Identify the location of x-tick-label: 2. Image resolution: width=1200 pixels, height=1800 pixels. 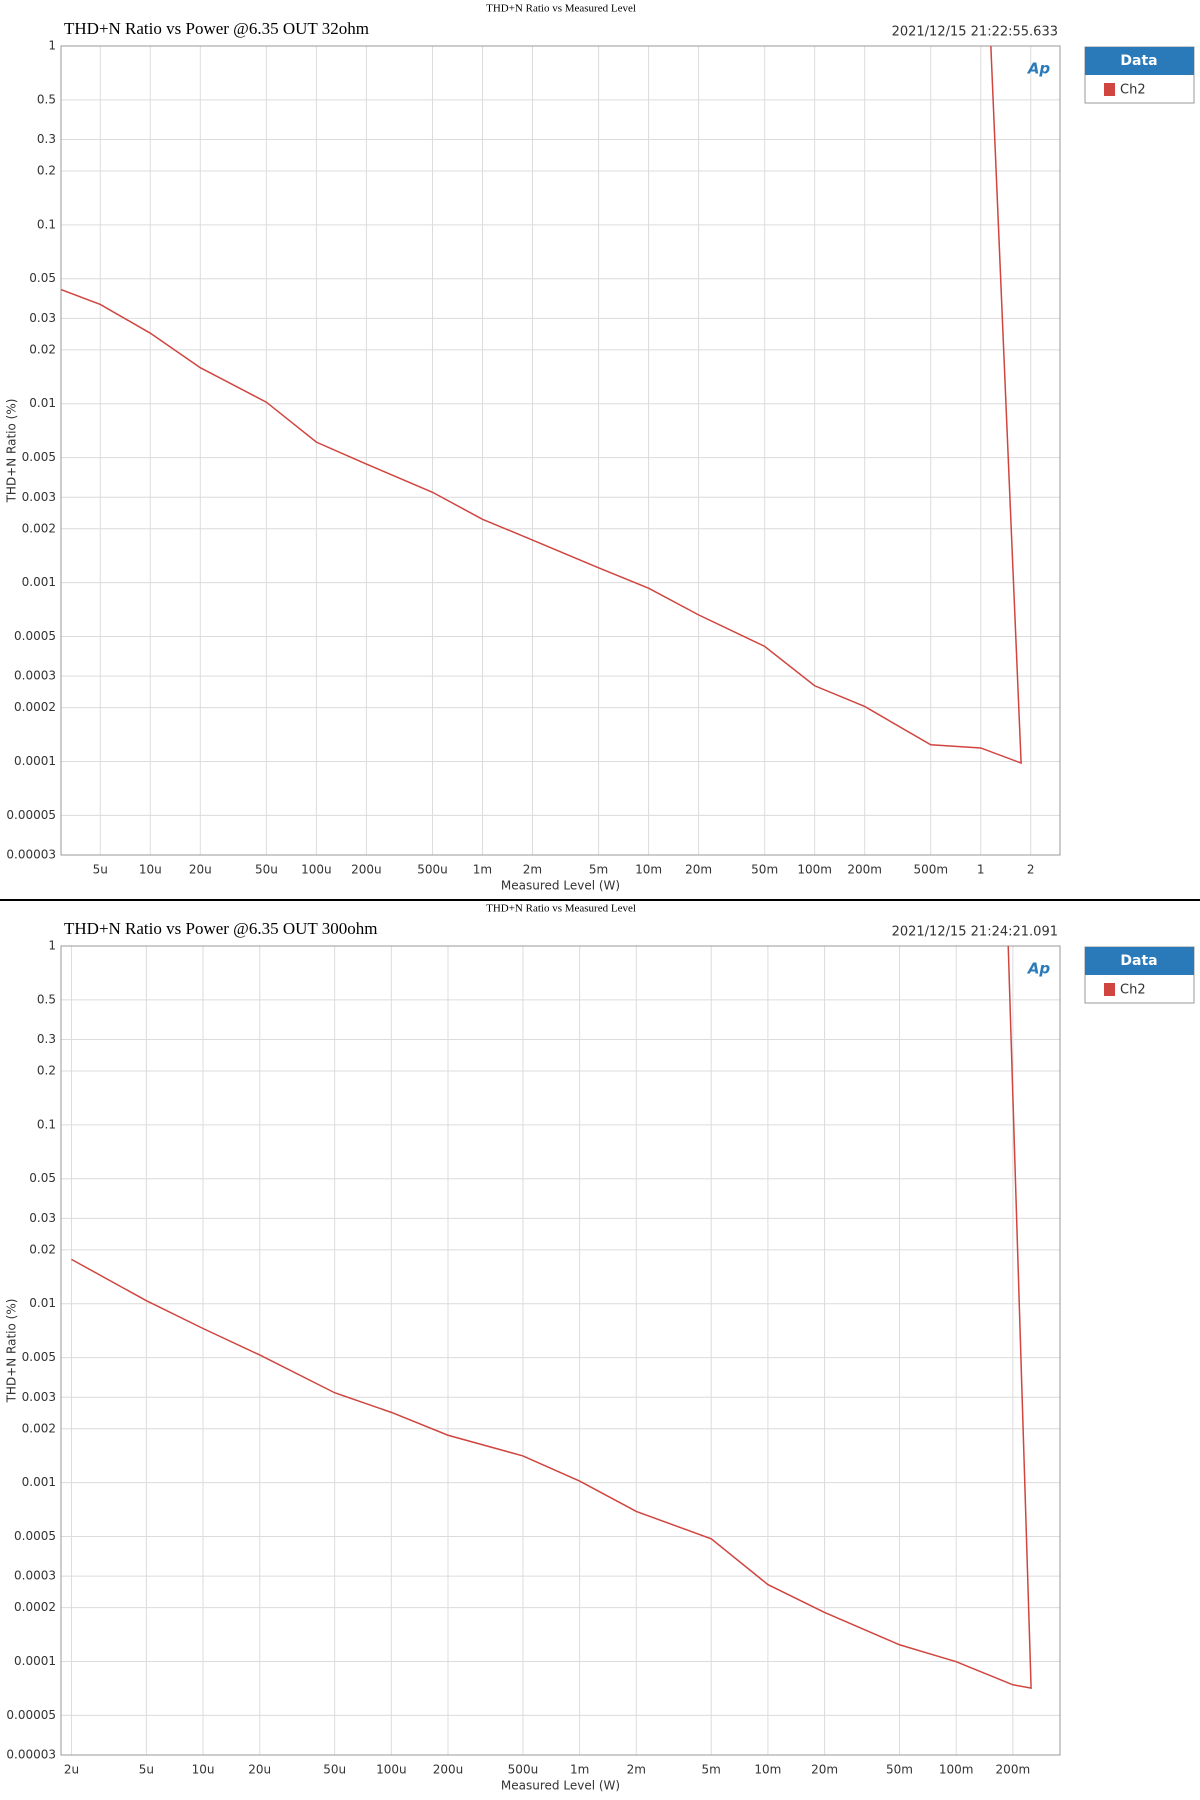
(1031, 870).